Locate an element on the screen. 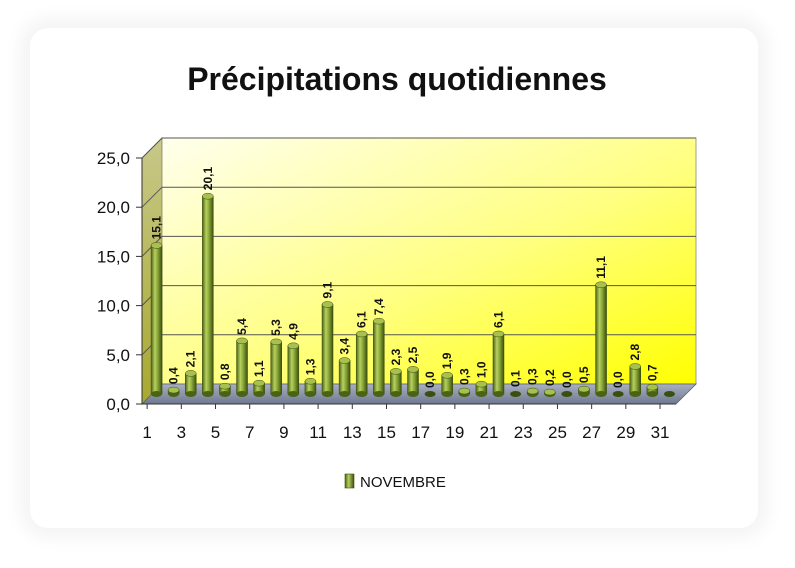  x-tick-label: 23 is located at coordinates (523, 432).